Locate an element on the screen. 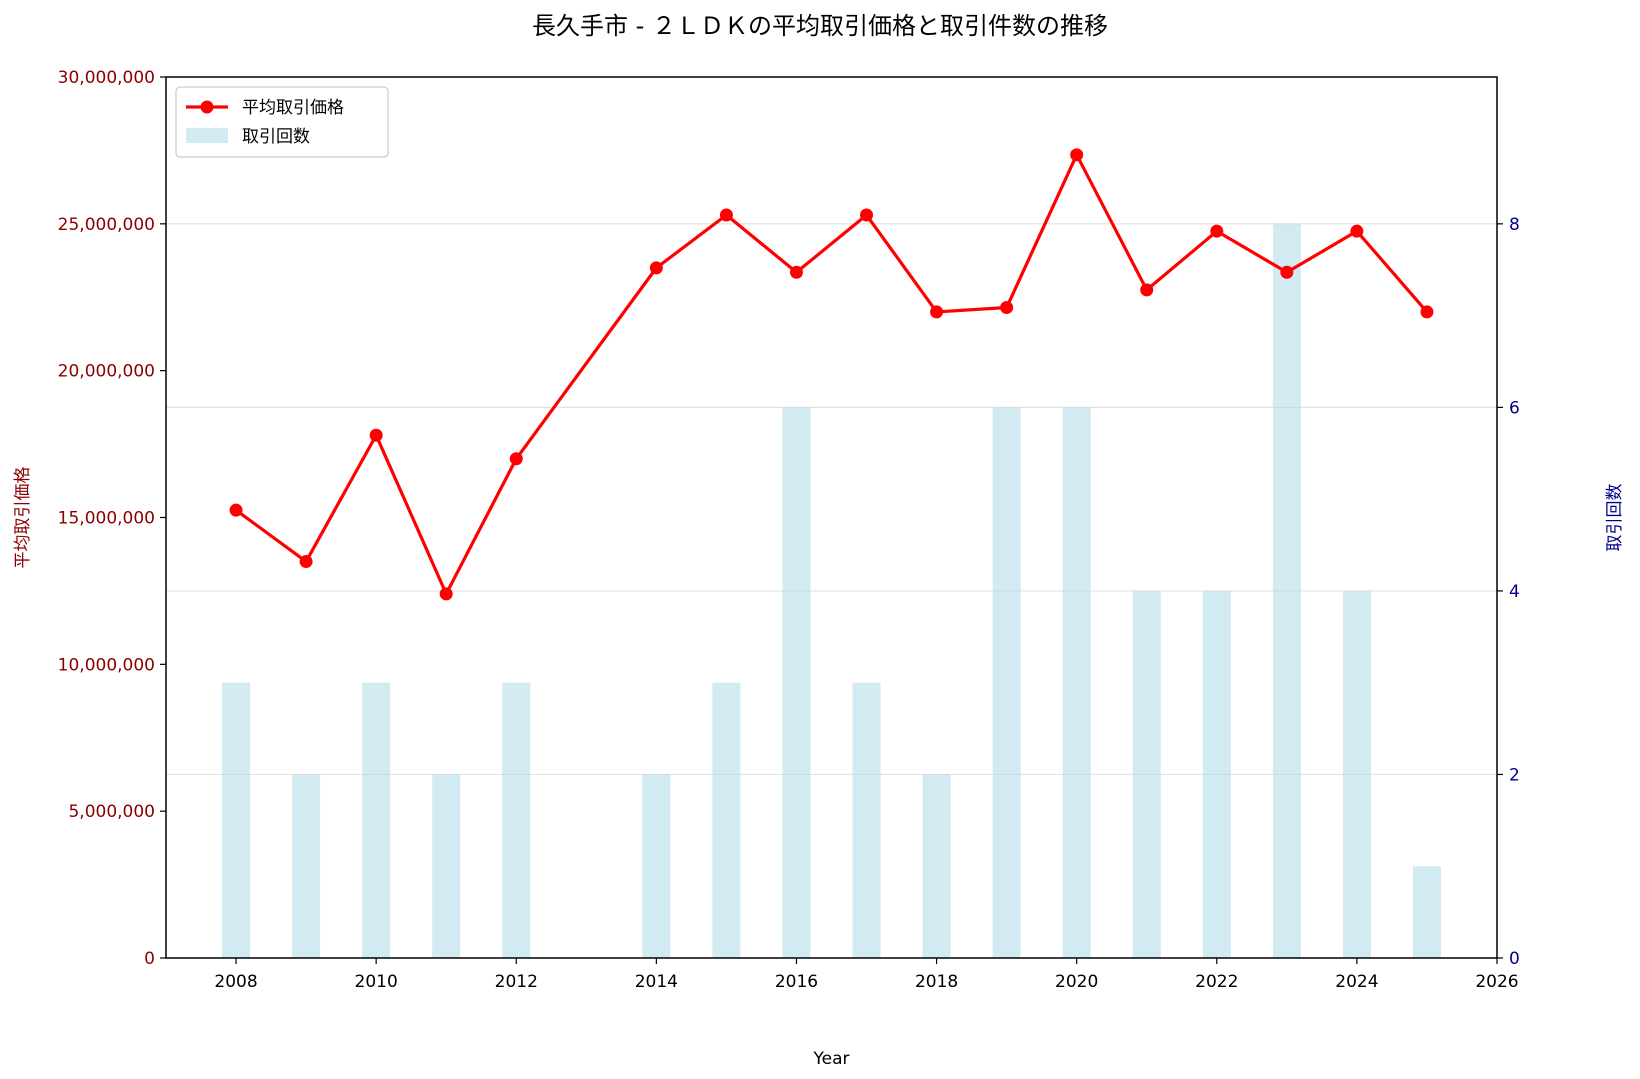  y-left-tick-label: 0 is located at coordinates (149, 959).